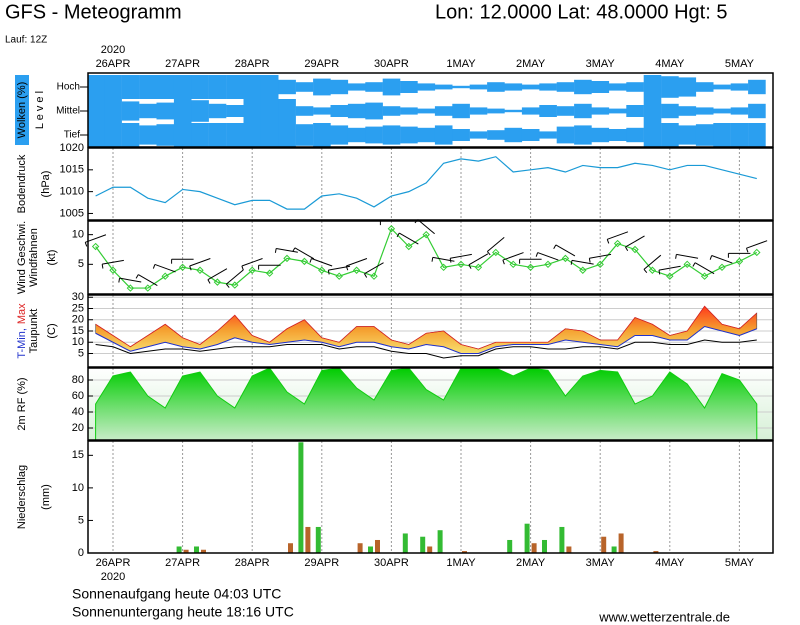  What do you see at coordinates (426, 339) in the screenshot?
I see `line` at bounding box center [426, 339].